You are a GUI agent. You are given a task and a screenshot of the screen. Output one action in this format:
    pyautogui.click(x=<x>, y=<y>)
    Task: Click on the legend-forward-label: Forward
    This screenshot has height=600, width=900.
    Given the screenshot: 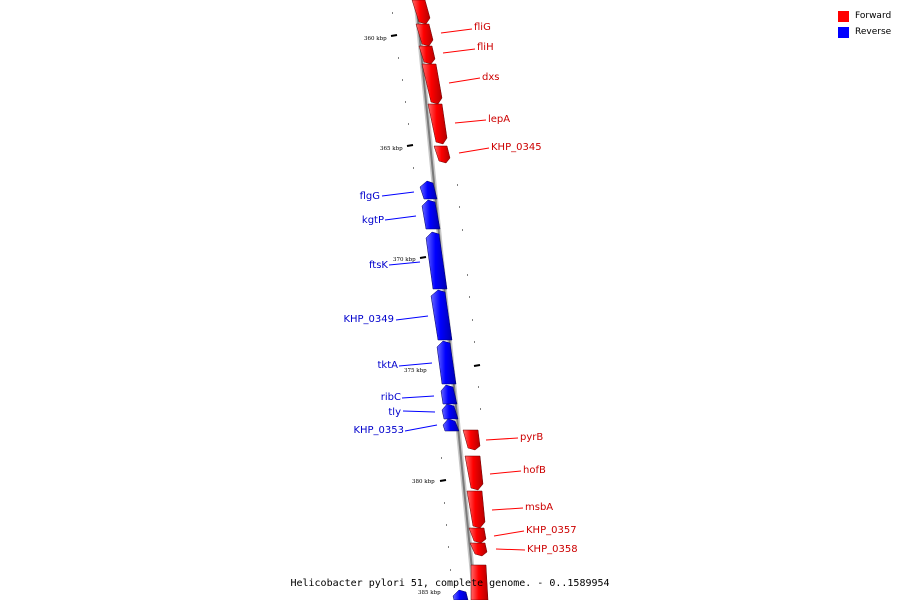 What is the action you would take?
    pyautogui.click(x=873, y=16)
    